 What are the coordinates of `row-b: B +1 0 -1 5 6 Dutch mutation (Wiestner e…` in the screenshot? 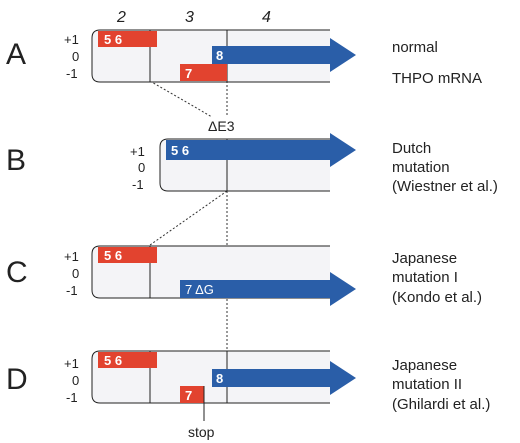 It's located at (252, 164).